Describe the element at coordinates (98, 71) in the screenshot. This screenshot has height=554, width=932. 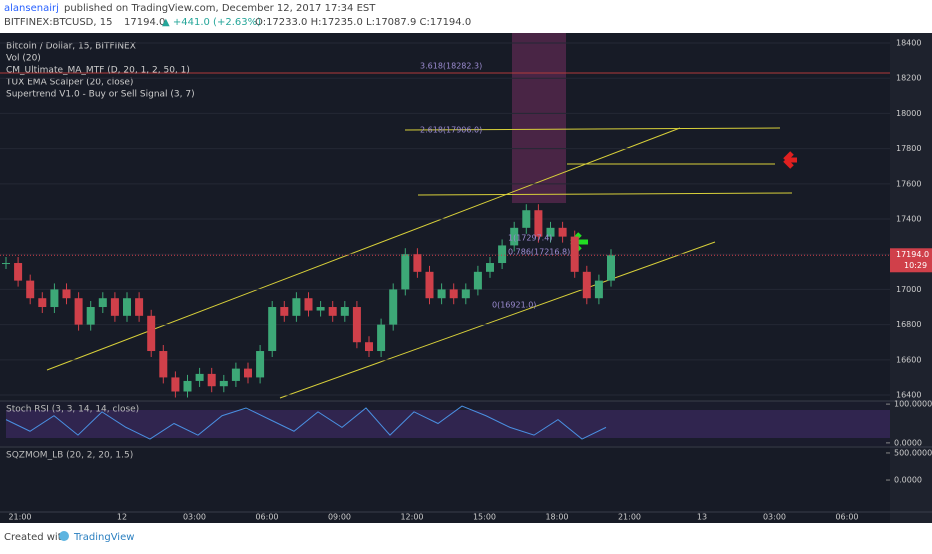
I see `indicator-legend: CM_Ultimate_MA_MTF (D, 20, 1, 2, 50, 1)` at that location.